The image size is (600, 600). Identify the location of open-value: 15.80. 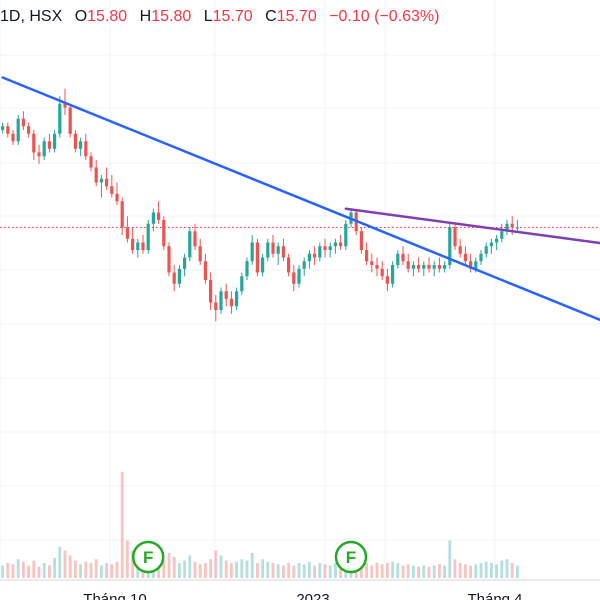
(107, 16).